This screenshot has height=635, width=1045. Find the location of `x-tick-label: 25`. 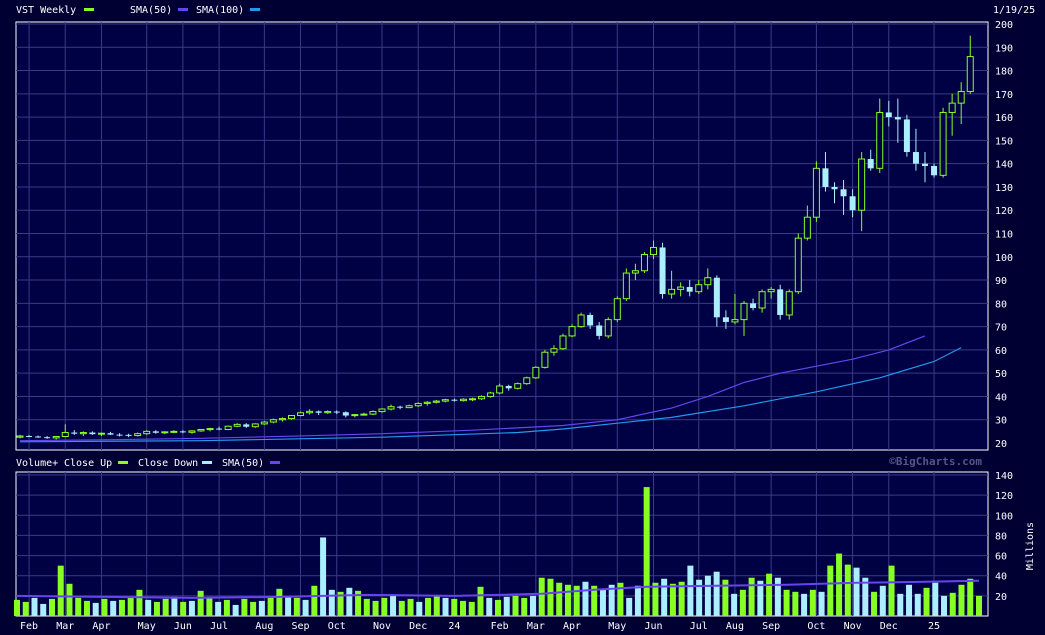

x-tick-label: 25 is located at coordinates (934, 626).